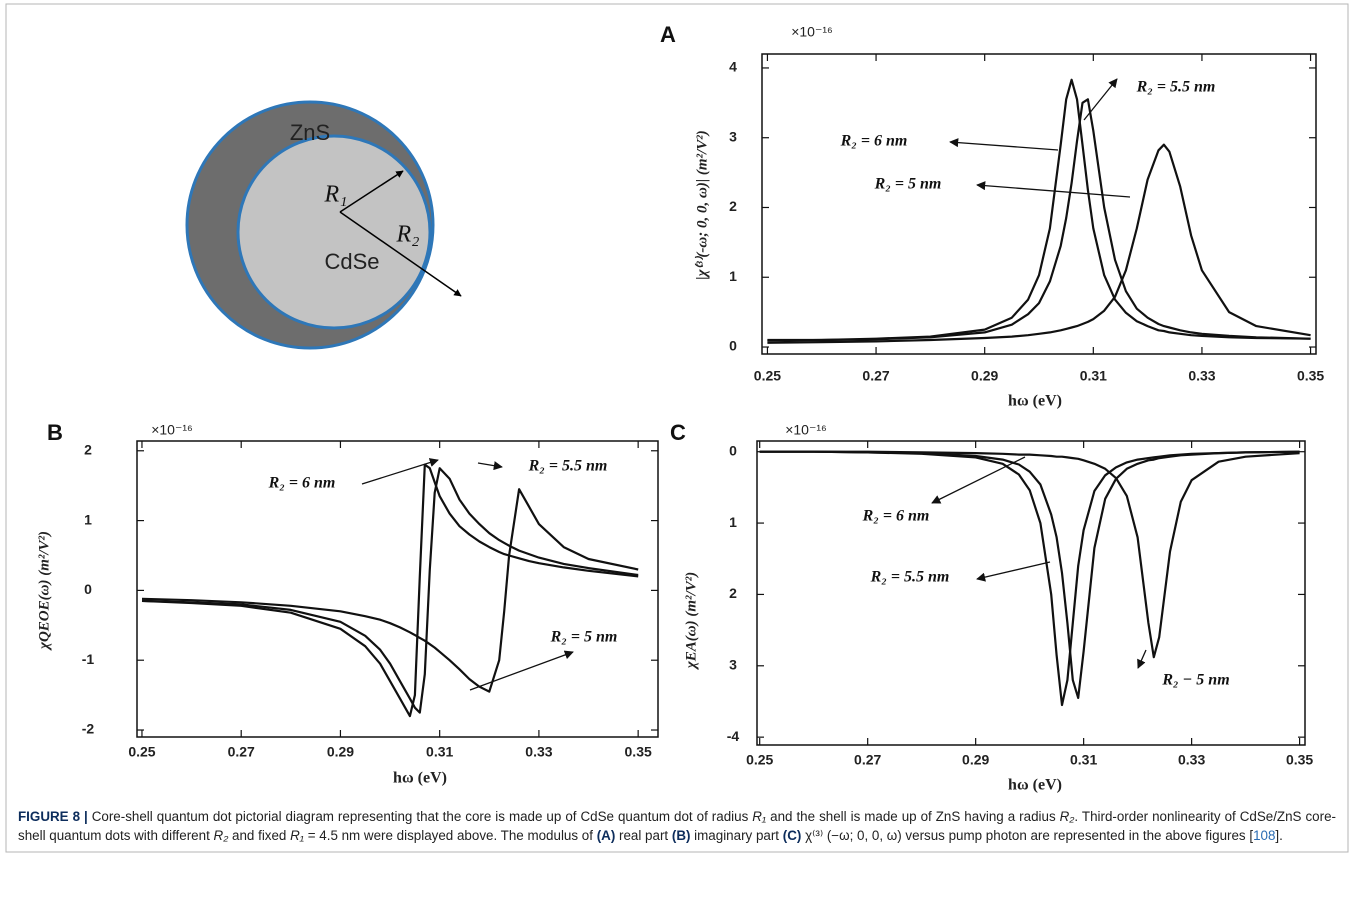  Describe the element at coordinates (678, 432) in the screenshot. I see `panel-label: C` at that location.